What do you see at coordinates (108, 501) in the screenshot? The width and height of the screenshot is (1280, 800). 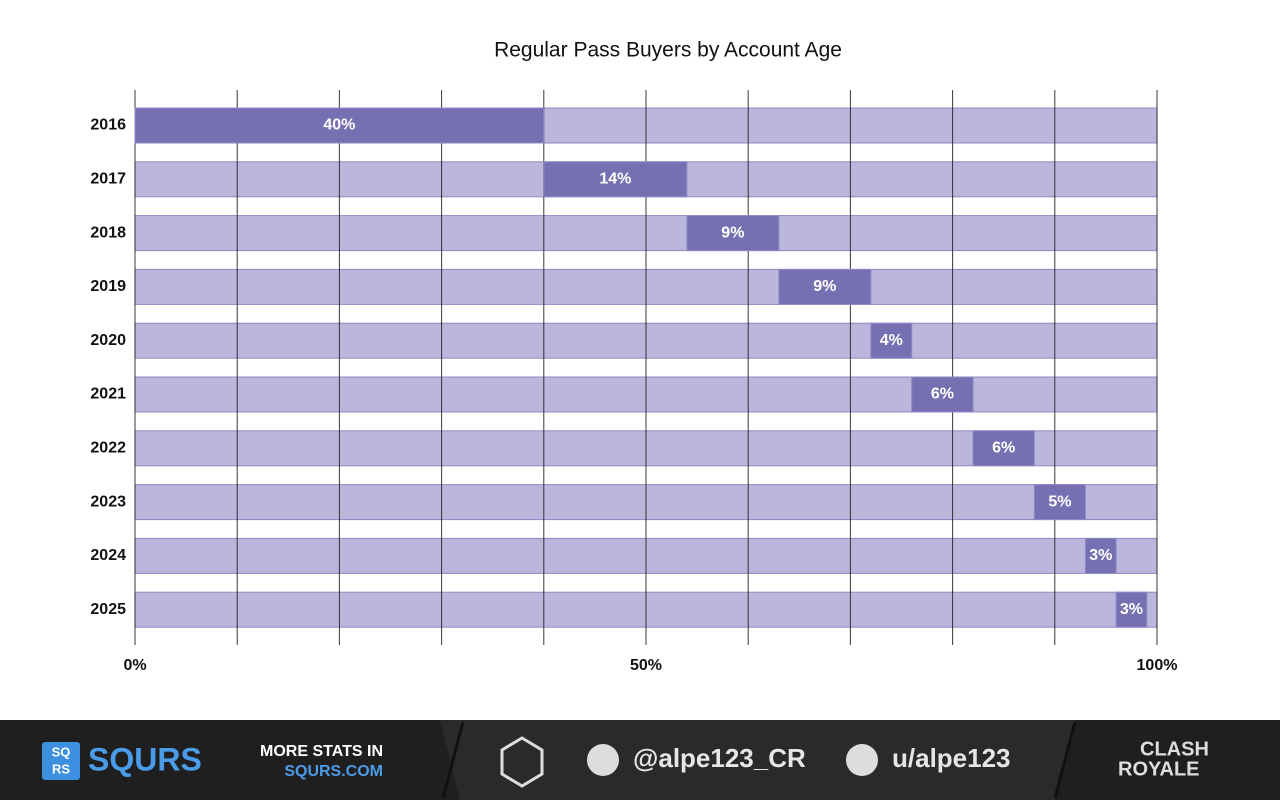 I see `y-tick-label: 2023` at bounding box center [108, 501].